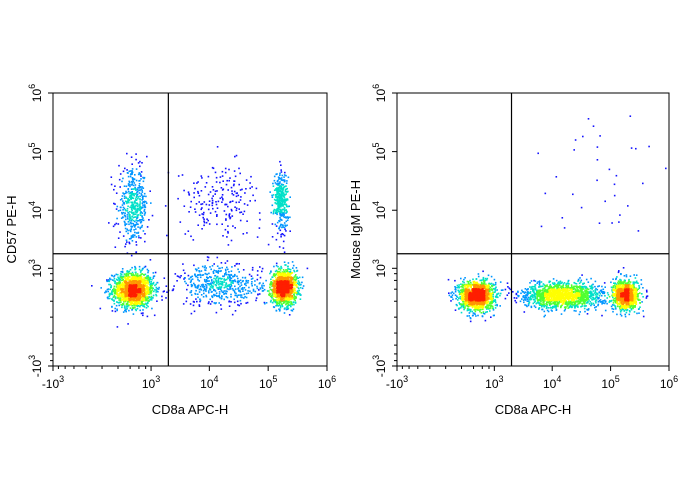 Image resolution: width=688 pixels, height=490 pixels. Describe the element at coordinates (268, 382) in the screenshot. I see `x-tick-label: 105` at that location.